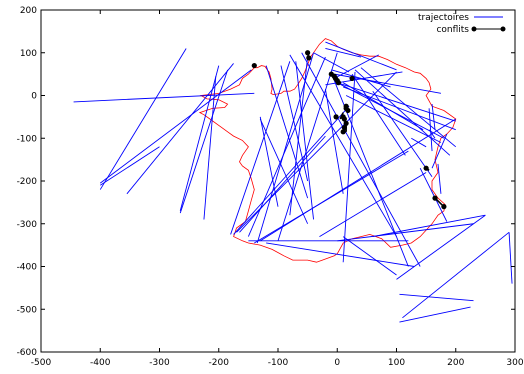  Describe the element at coordinates (443, 18) in the screenshot. I see `legend-label-trajectoires: trajectoires` at that location.